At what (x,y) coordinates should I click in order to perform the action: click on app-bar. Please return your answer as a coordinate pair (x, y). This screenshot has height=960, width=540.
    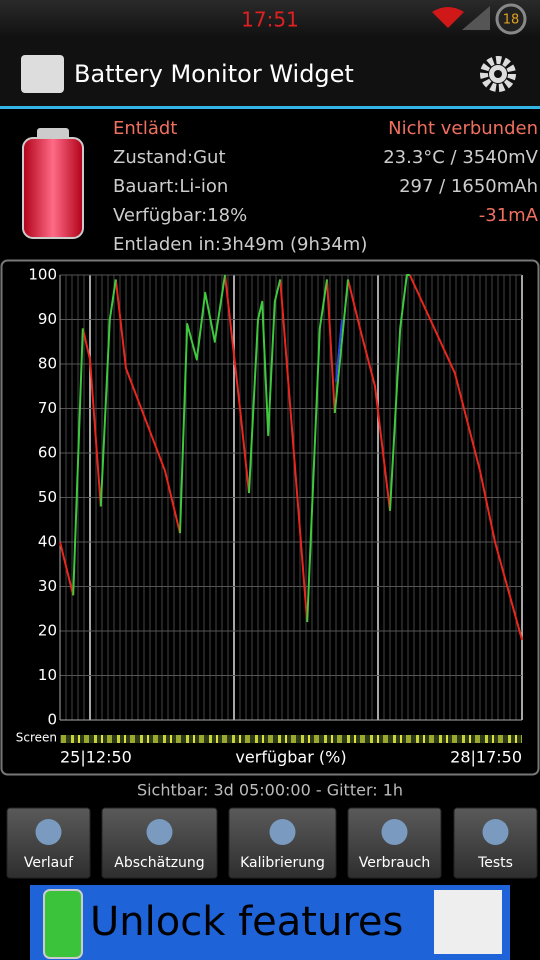
    Looking at the image, I should click on (270, 73).